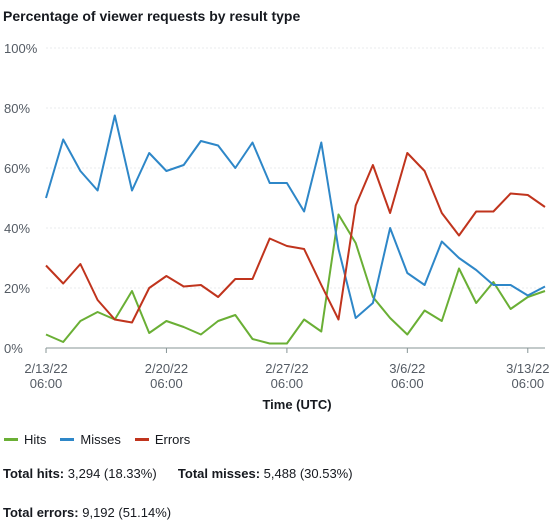  What do you see at coordinates (407, 368) in the screenshot?
I see `x-tick-date: 3/6/22` at bounding box center [407, 368].